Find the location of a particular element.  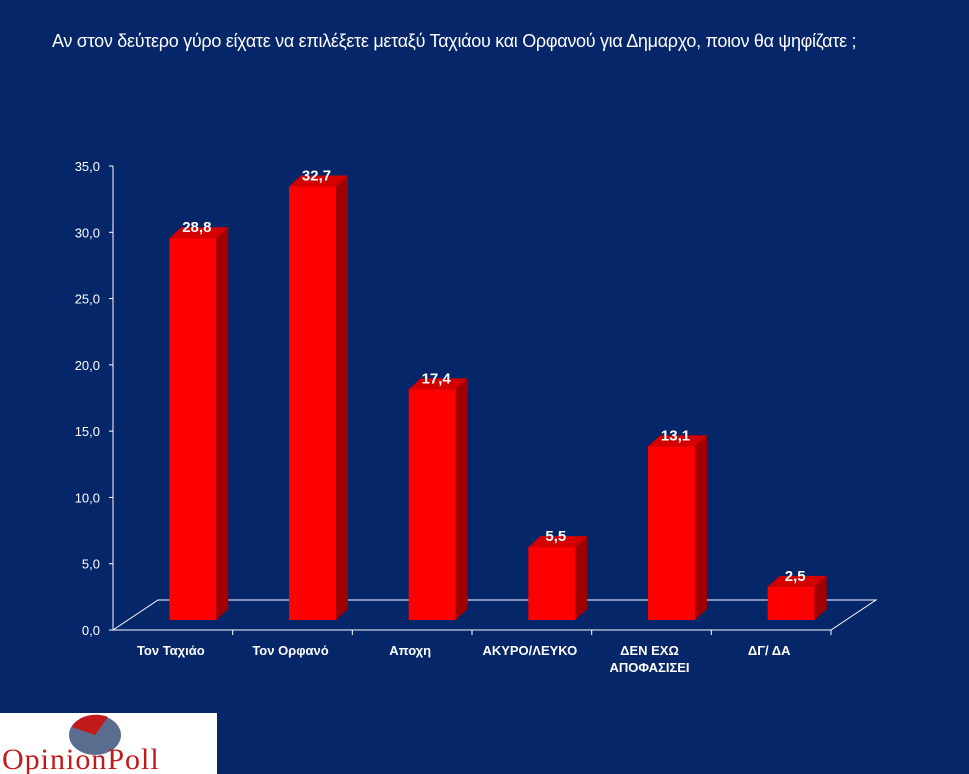

y-tick-label: 15,0 is located at coordinates (87, 431).